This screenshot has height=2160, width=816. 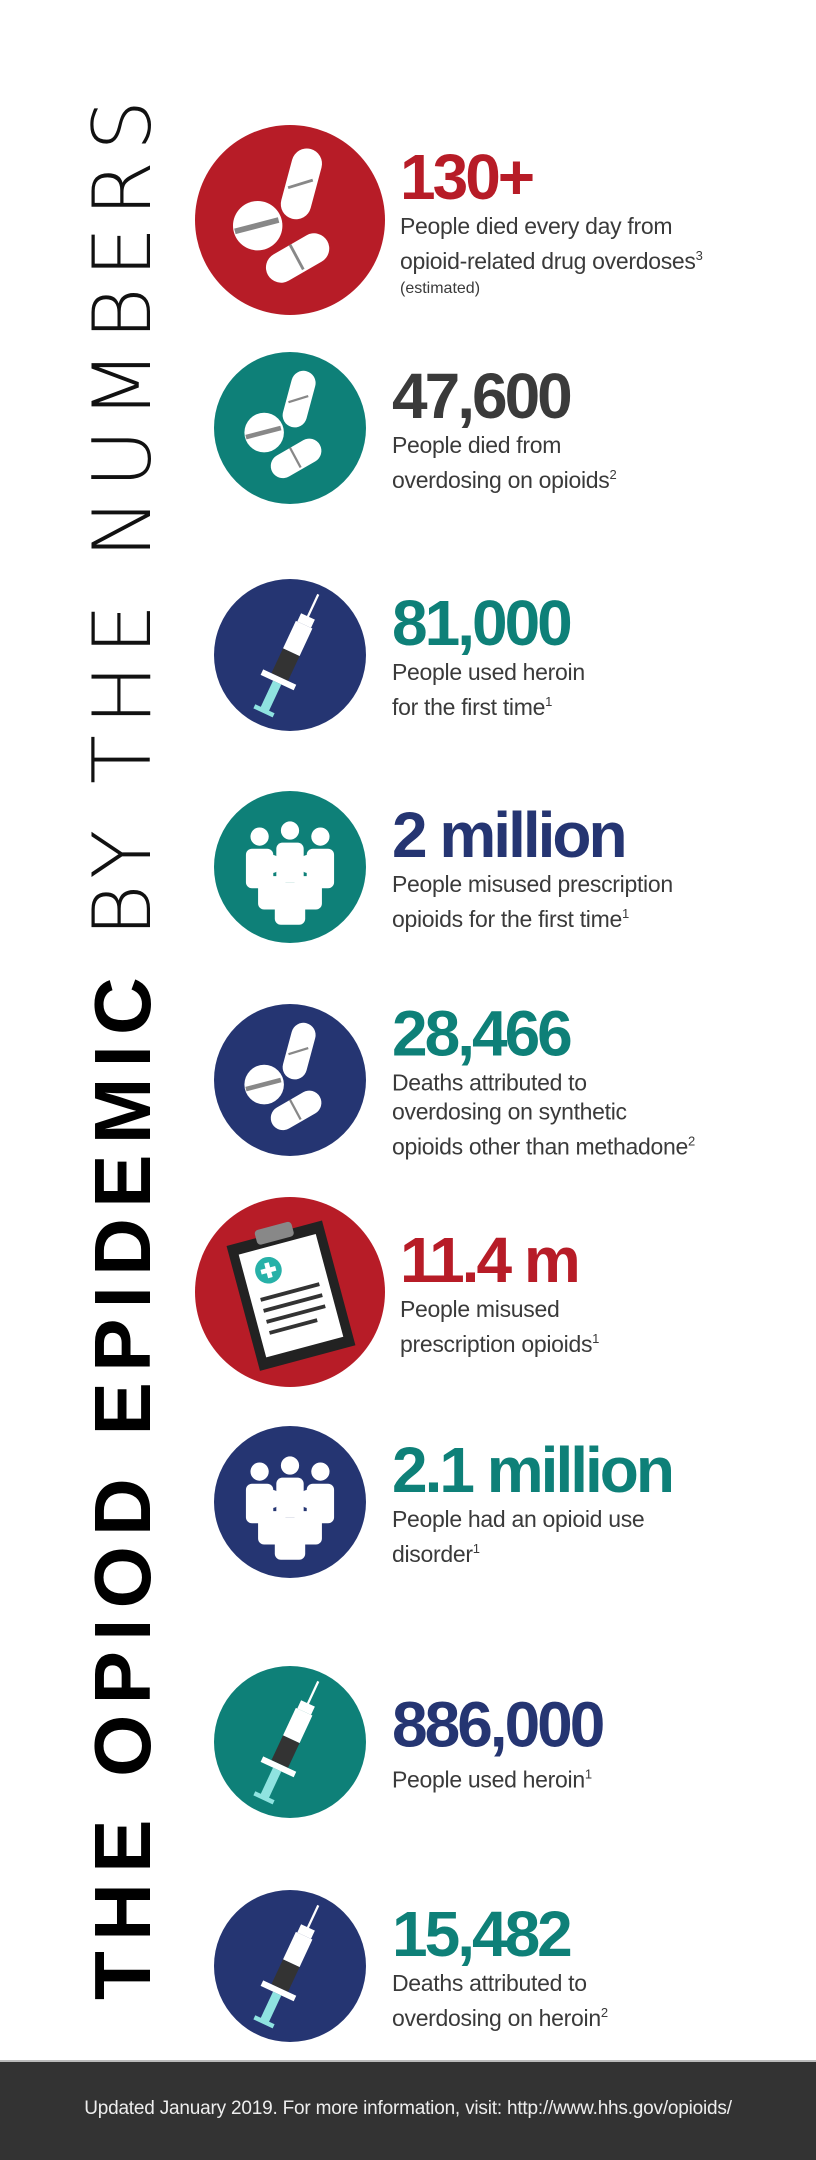 What do you see at coordinates (432, 1553) in the screenshot?
I see `stat-description-line: disorder` at bounding box center [432, 1553].